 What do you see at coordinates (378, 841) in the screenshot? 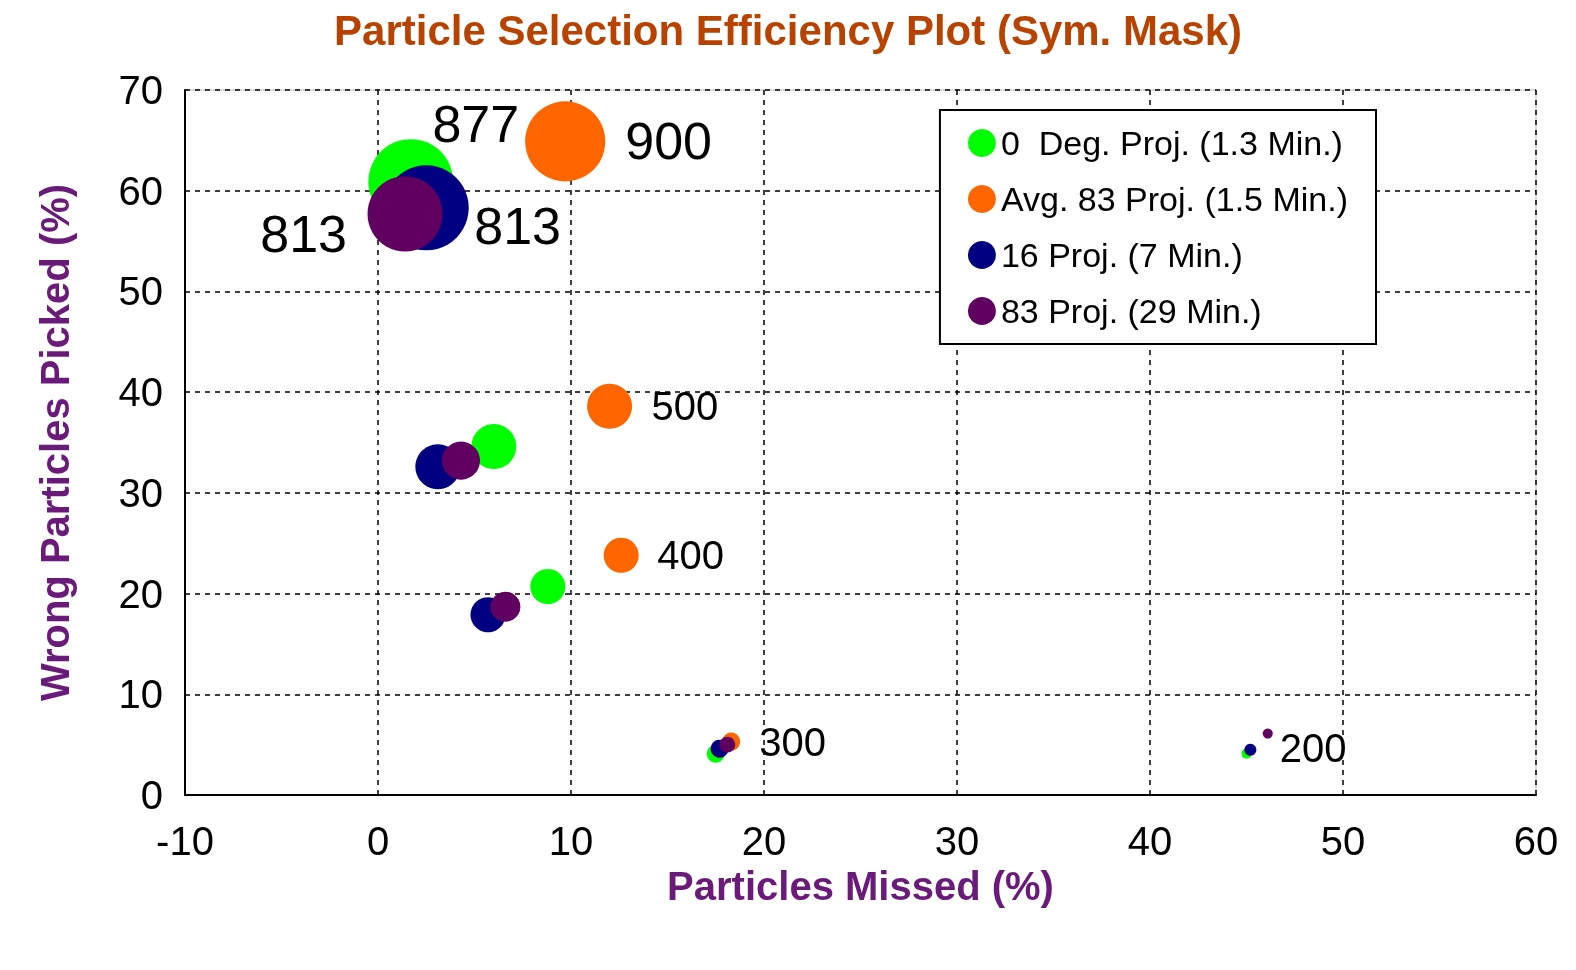
I see `x-tick-label: 0` at bounding box center [378, 841].